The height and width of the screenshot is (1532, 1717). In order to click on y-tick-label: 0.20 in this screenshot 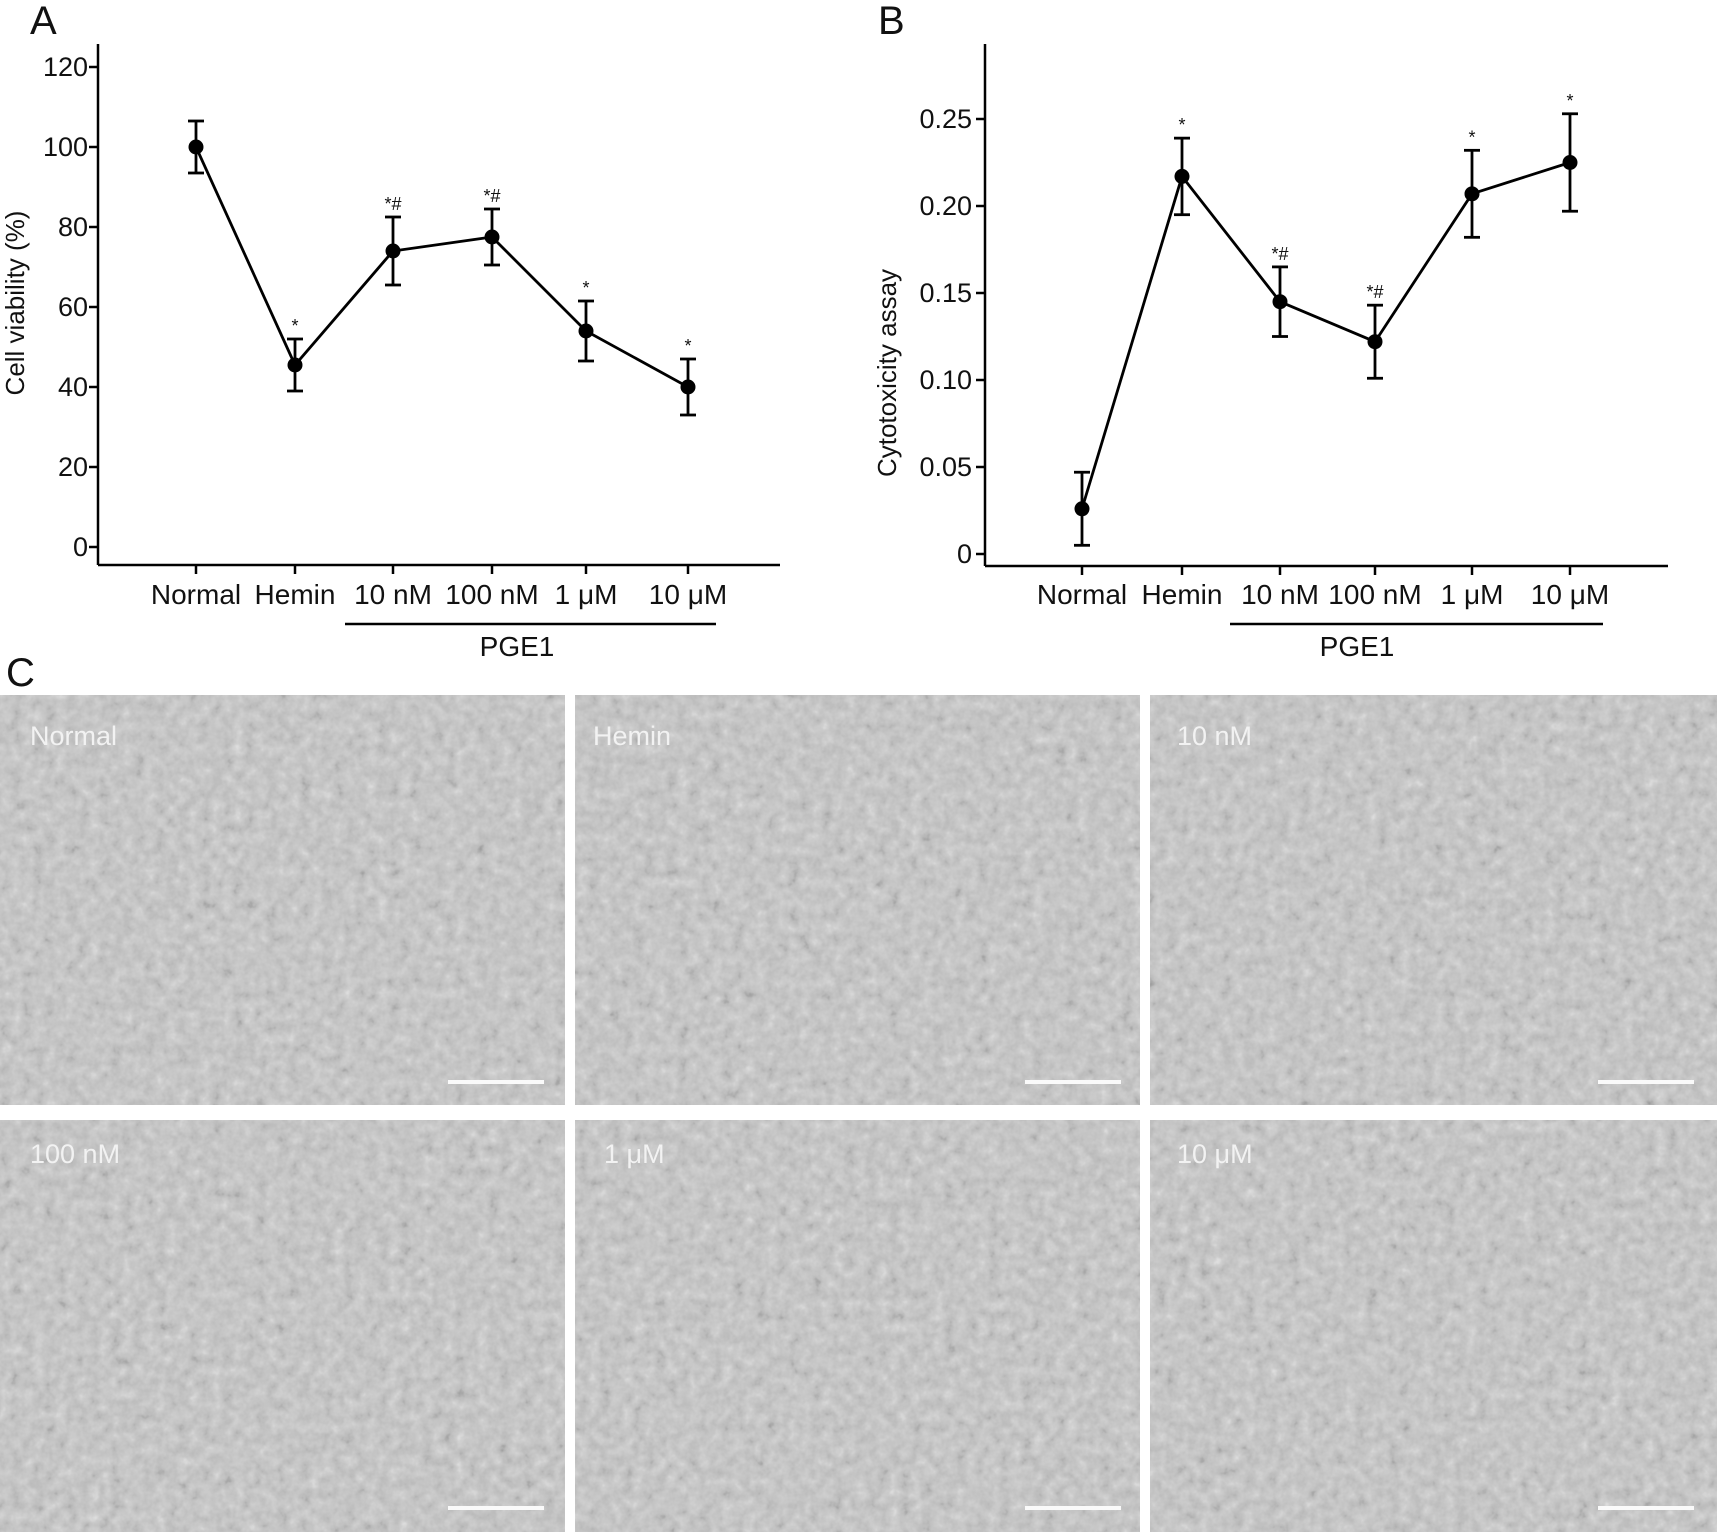, I will do `click(945, 206)`.